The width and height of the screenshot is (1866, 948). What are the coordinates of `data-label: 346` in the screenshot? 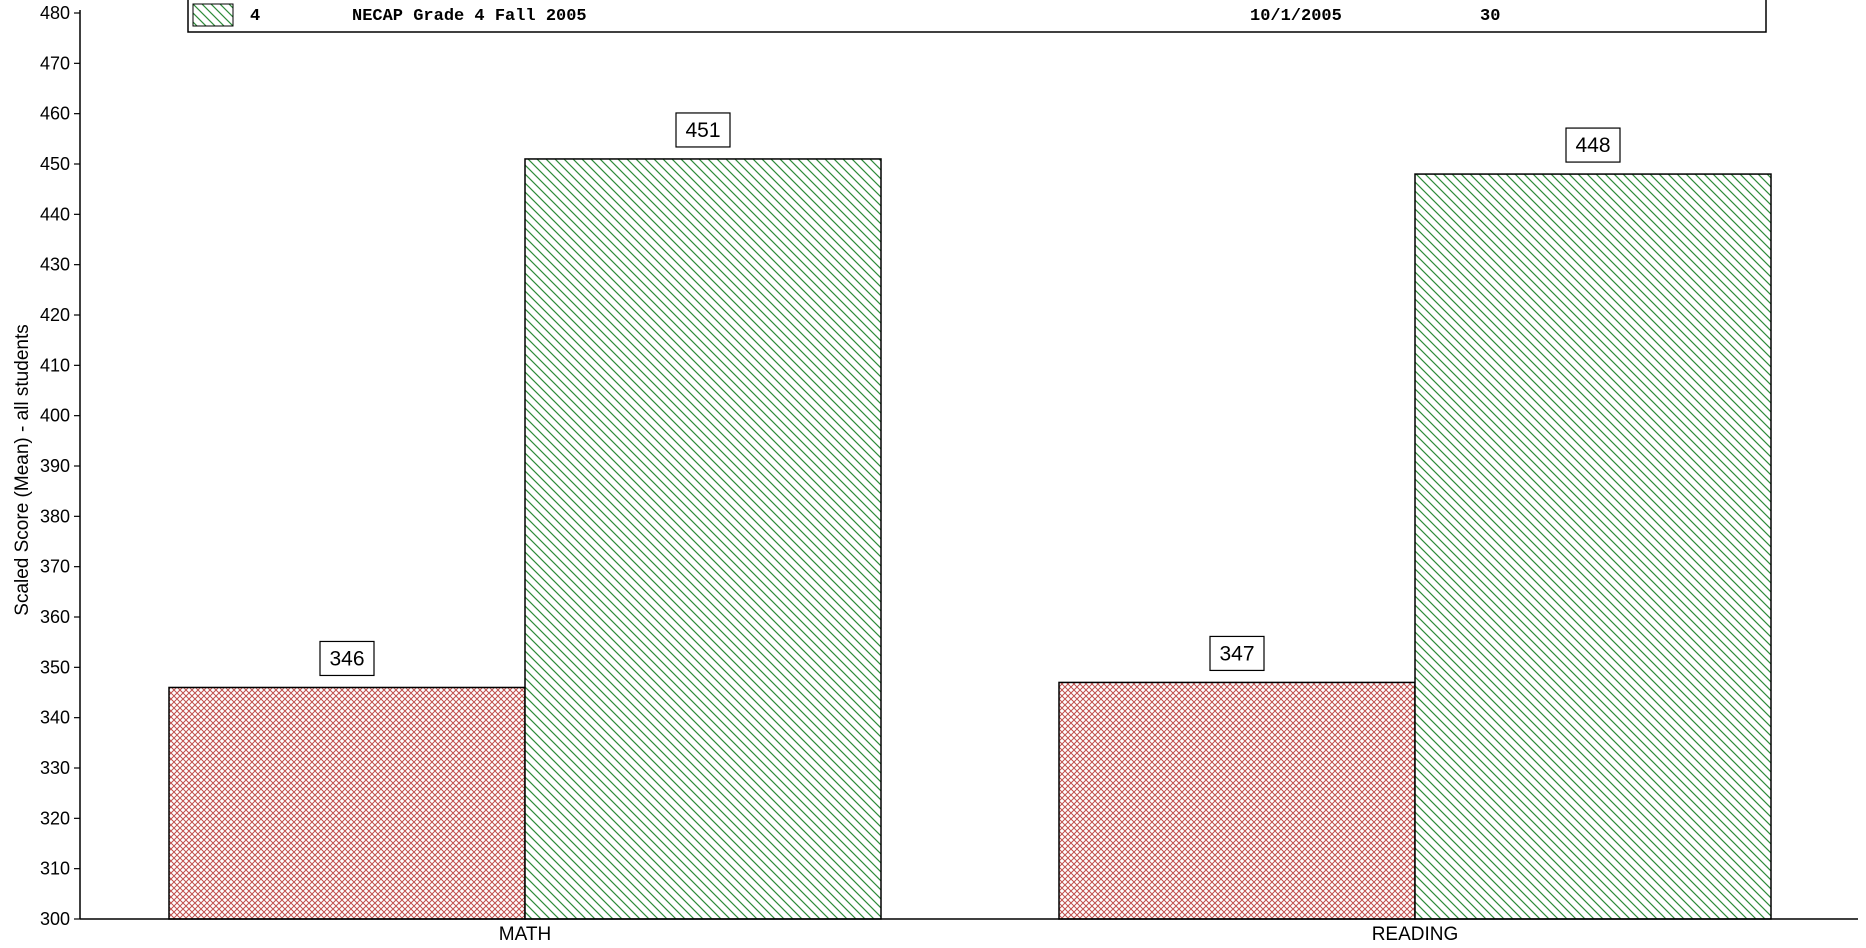 It's located at (346, 658).